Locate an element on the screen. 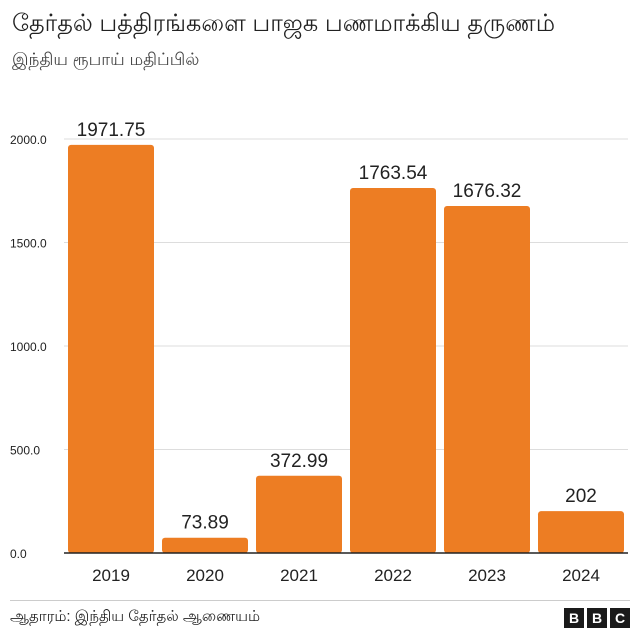 The height and width of the screenshot is (640, 640). bbc-logo-letter: C is located at coordinates (620, 618).